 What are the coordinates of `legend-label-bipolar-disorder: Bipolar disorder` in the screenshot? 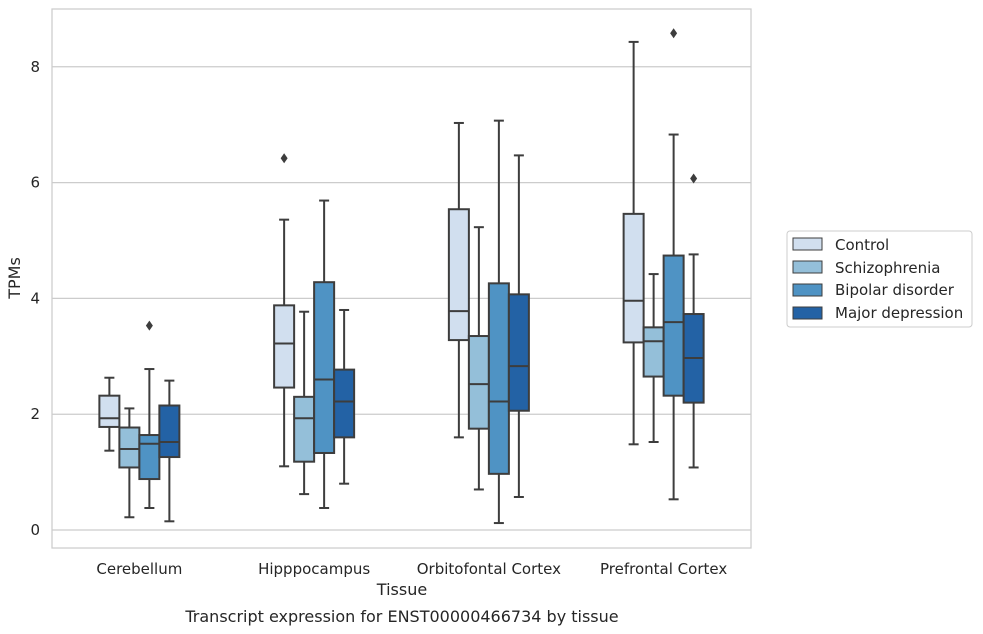 It's located at (895, 290).